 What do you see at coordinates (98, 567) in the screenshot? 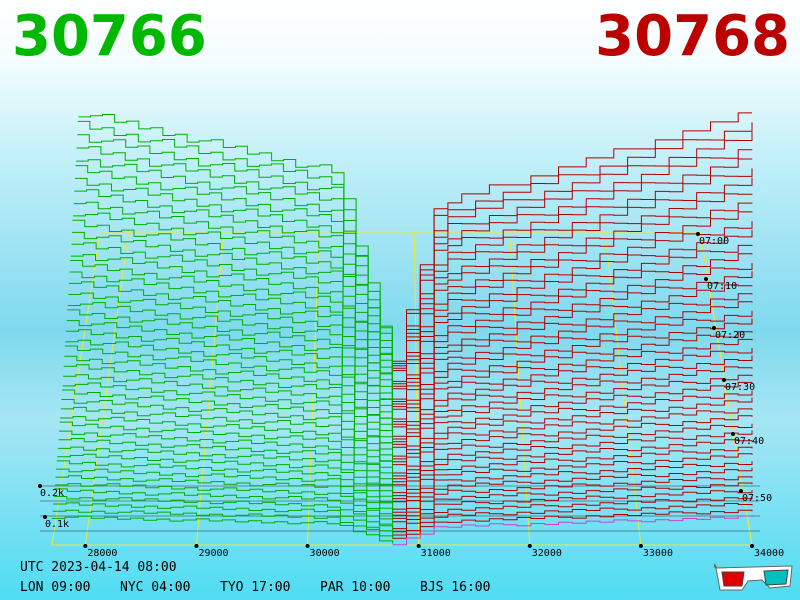
I see `utc-time: UTC 2023-04-14 08:00` at bounding box center [98, 567].